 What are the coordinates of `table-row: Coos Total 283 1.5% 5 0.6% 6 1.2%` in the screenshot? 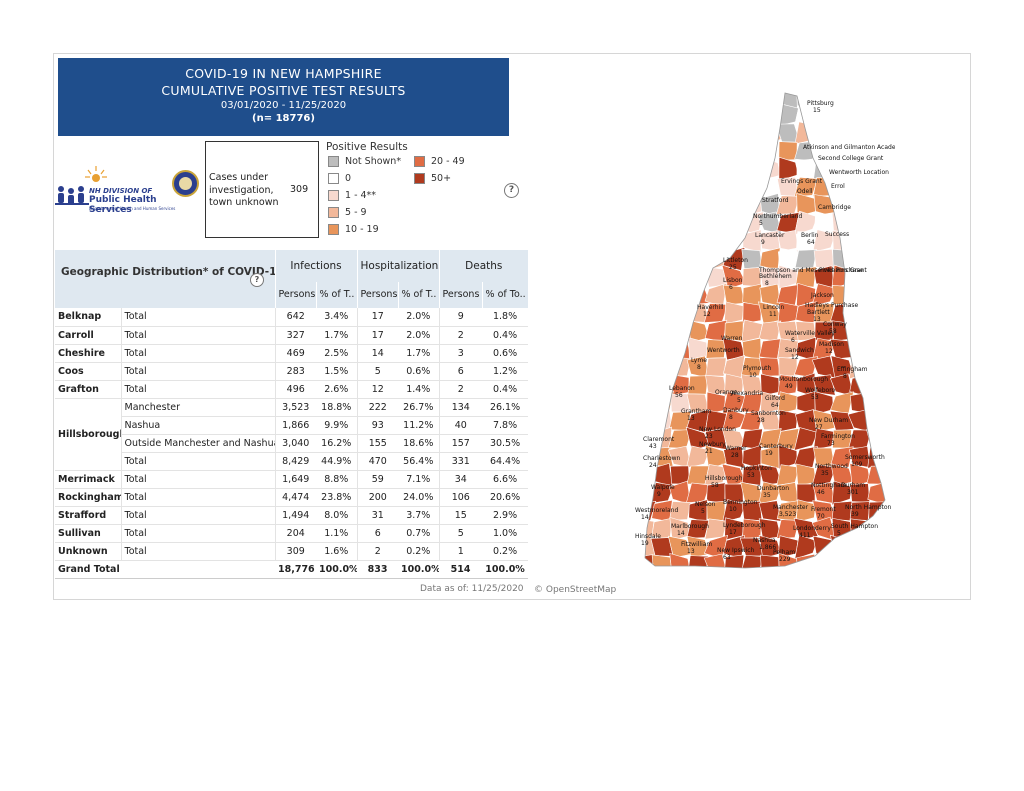 It's located at (292, 371).